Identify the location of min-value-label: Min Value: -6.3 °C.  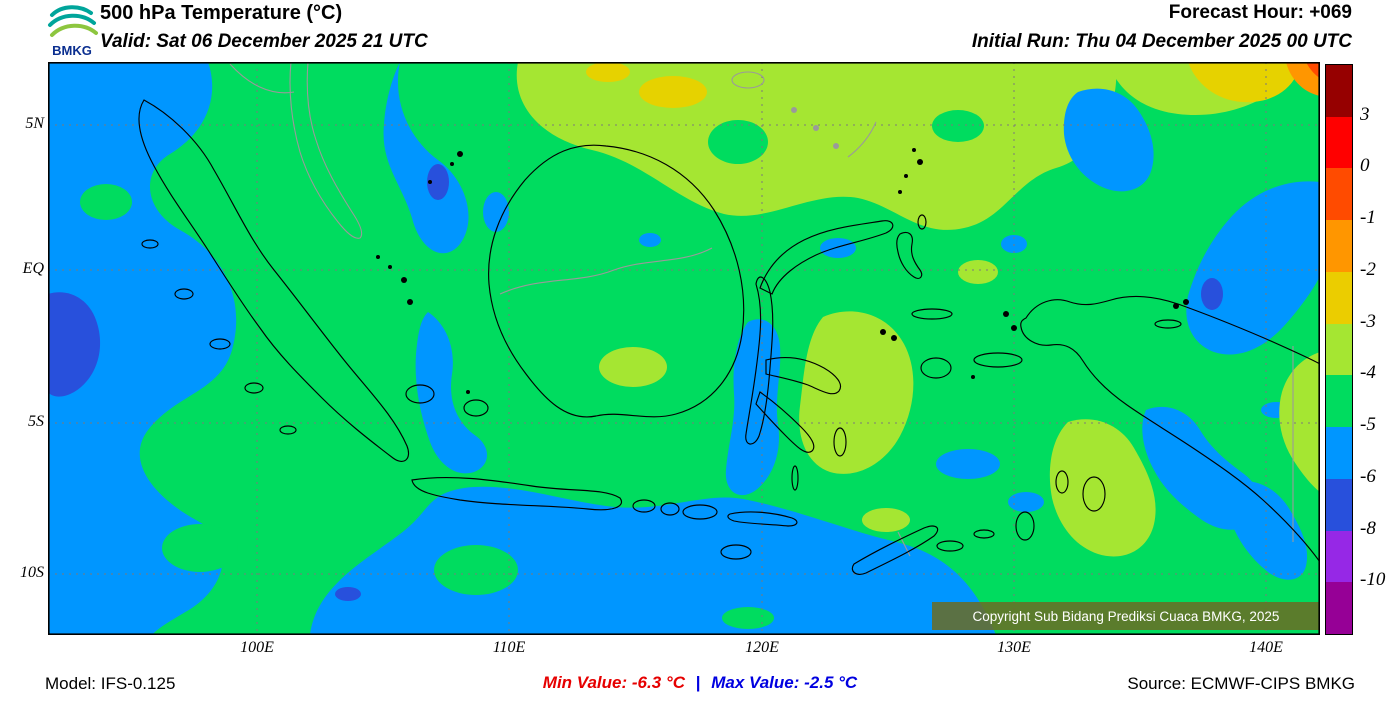
(613, 682).